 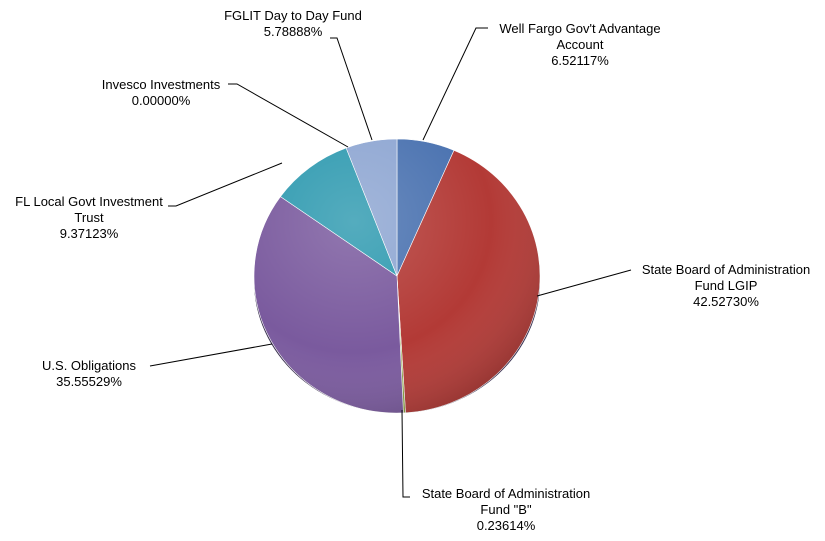 I want to click on slice-name-line: Fund LGIP, so click(x=726, y=285).